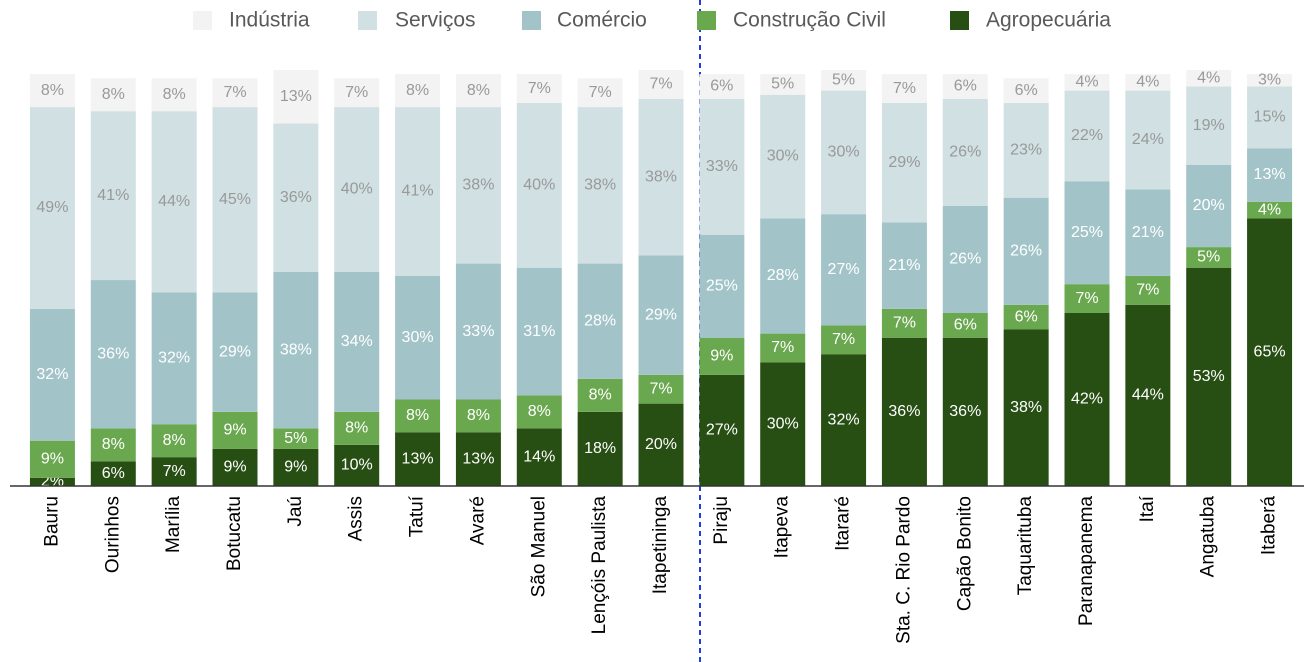 The image size is (1308, 662). I want to click on x-tick-label: Avaré, so click(477, 520).